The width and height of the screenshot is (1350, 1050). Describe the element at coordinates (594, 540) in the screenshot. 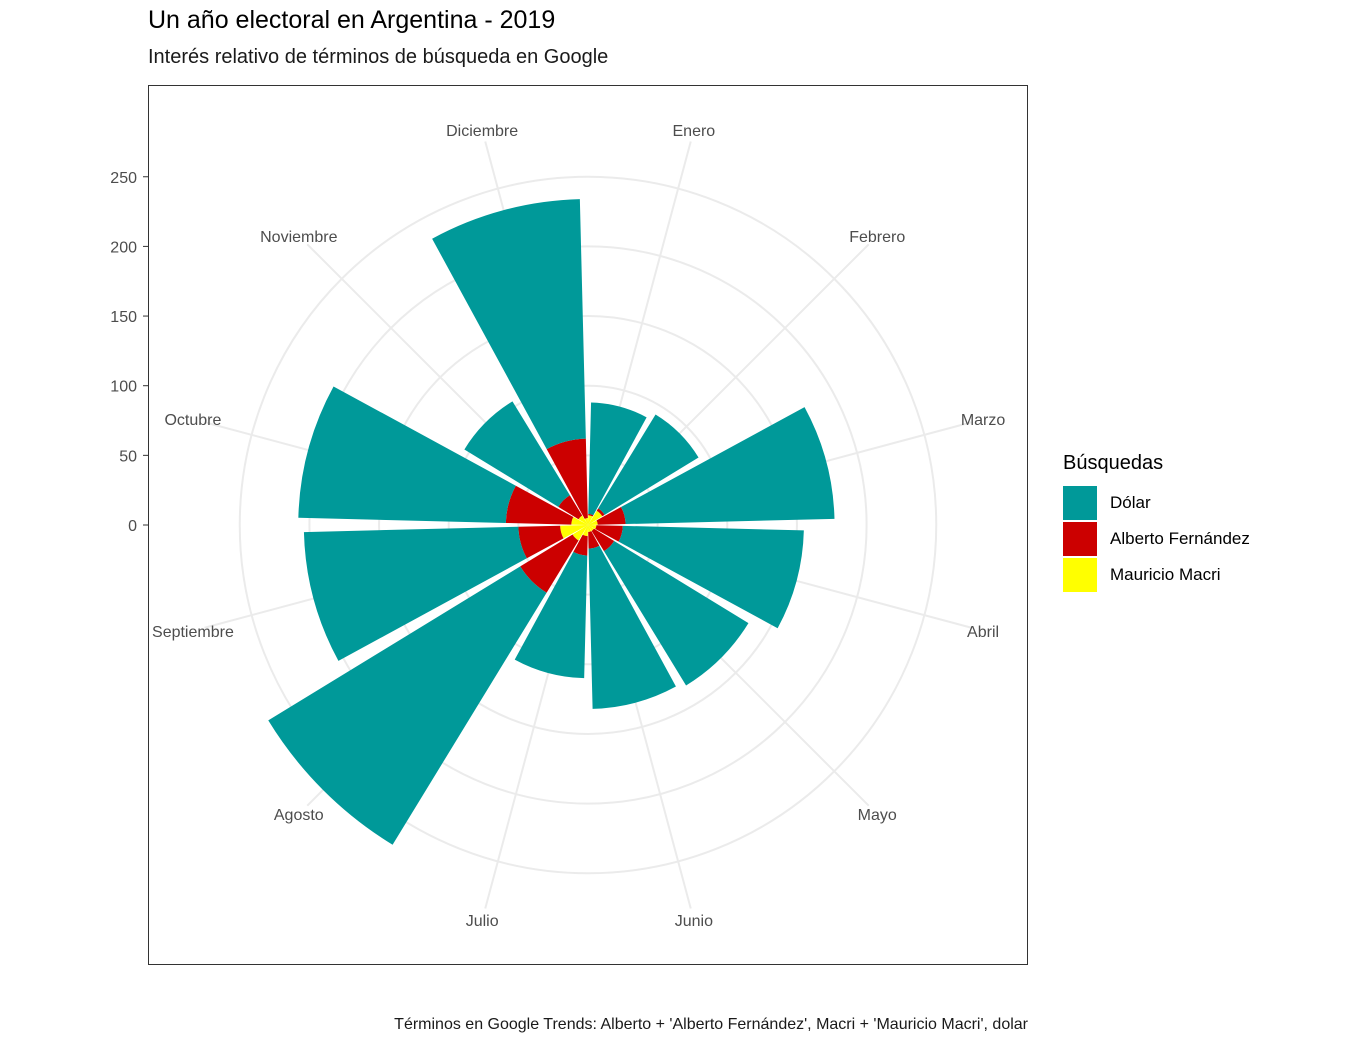

I see `bar-alberto-fernández-junio` at that location.